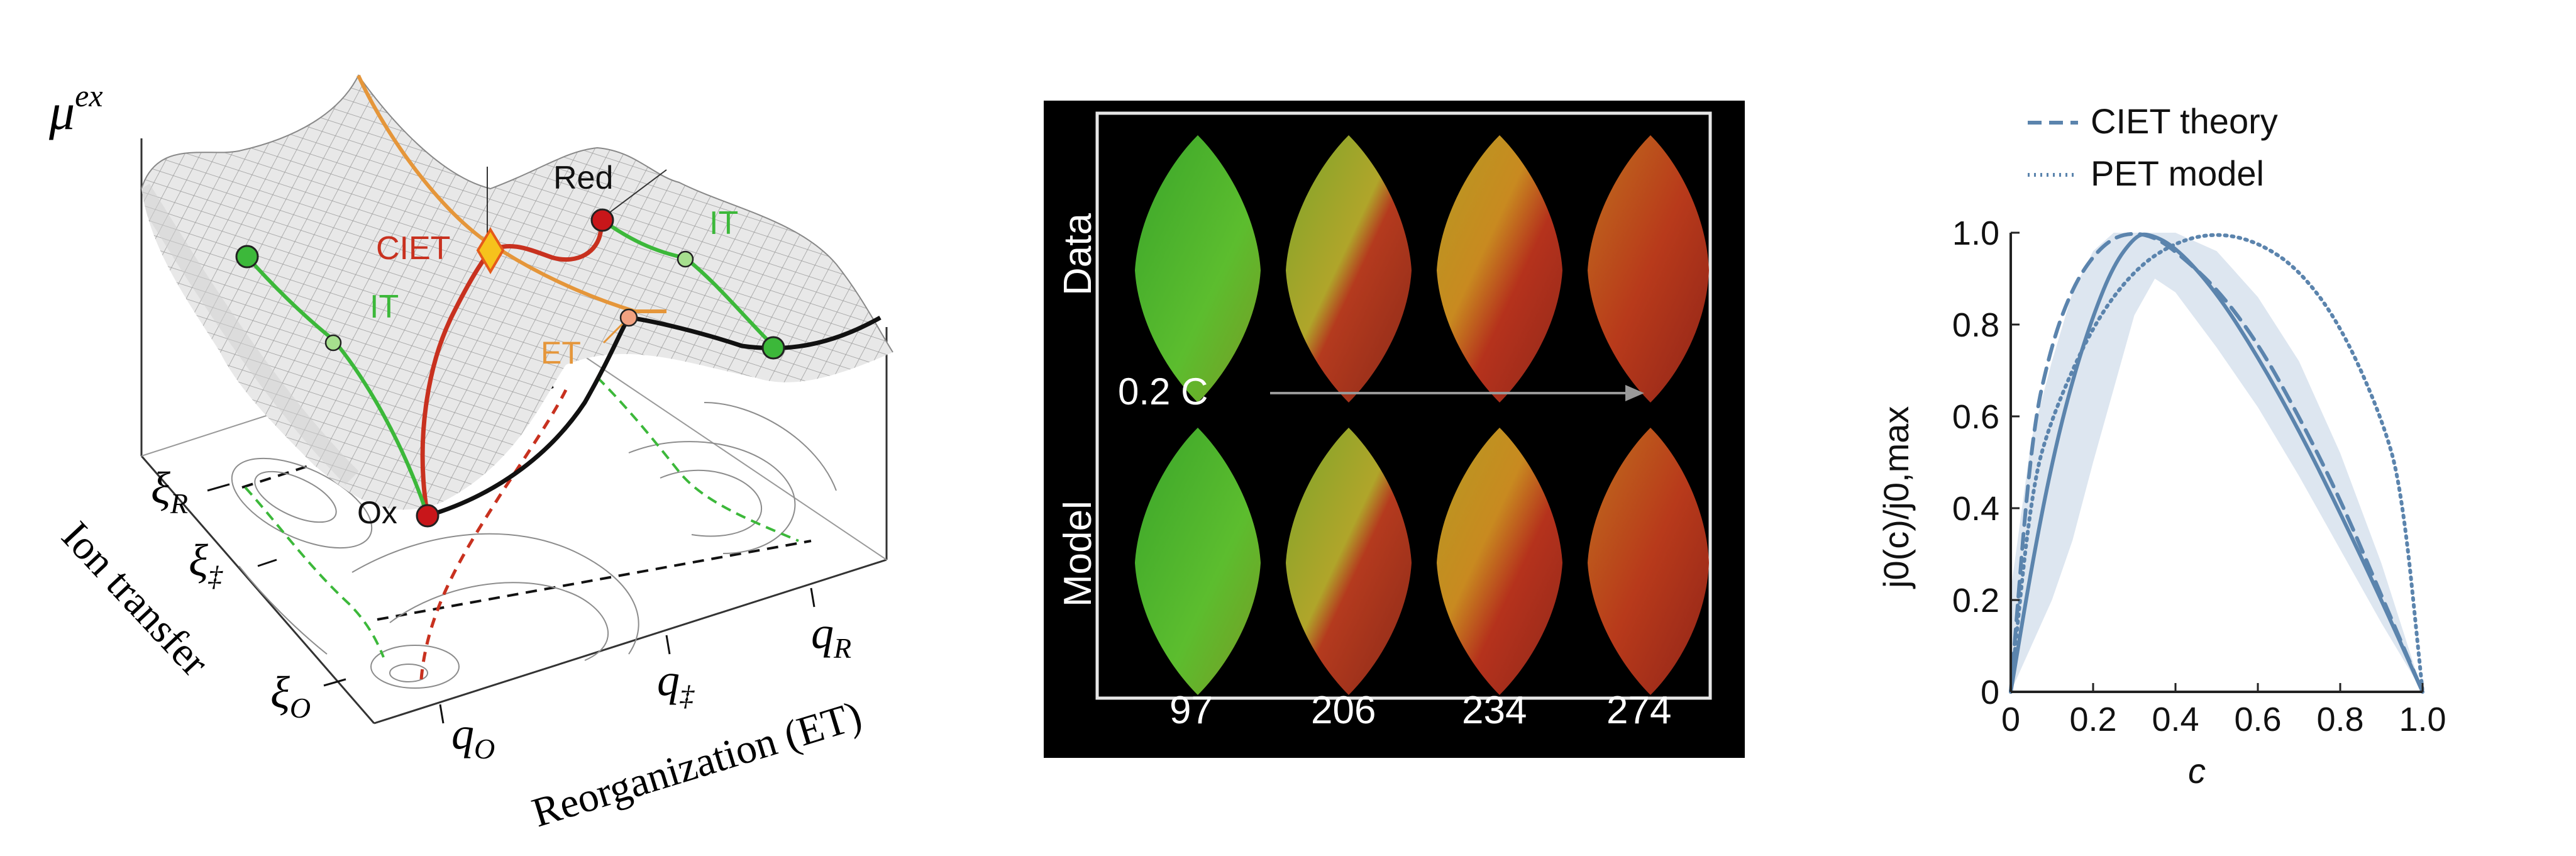  I want to click on y-tick-label: 0, so click(1990, 692).